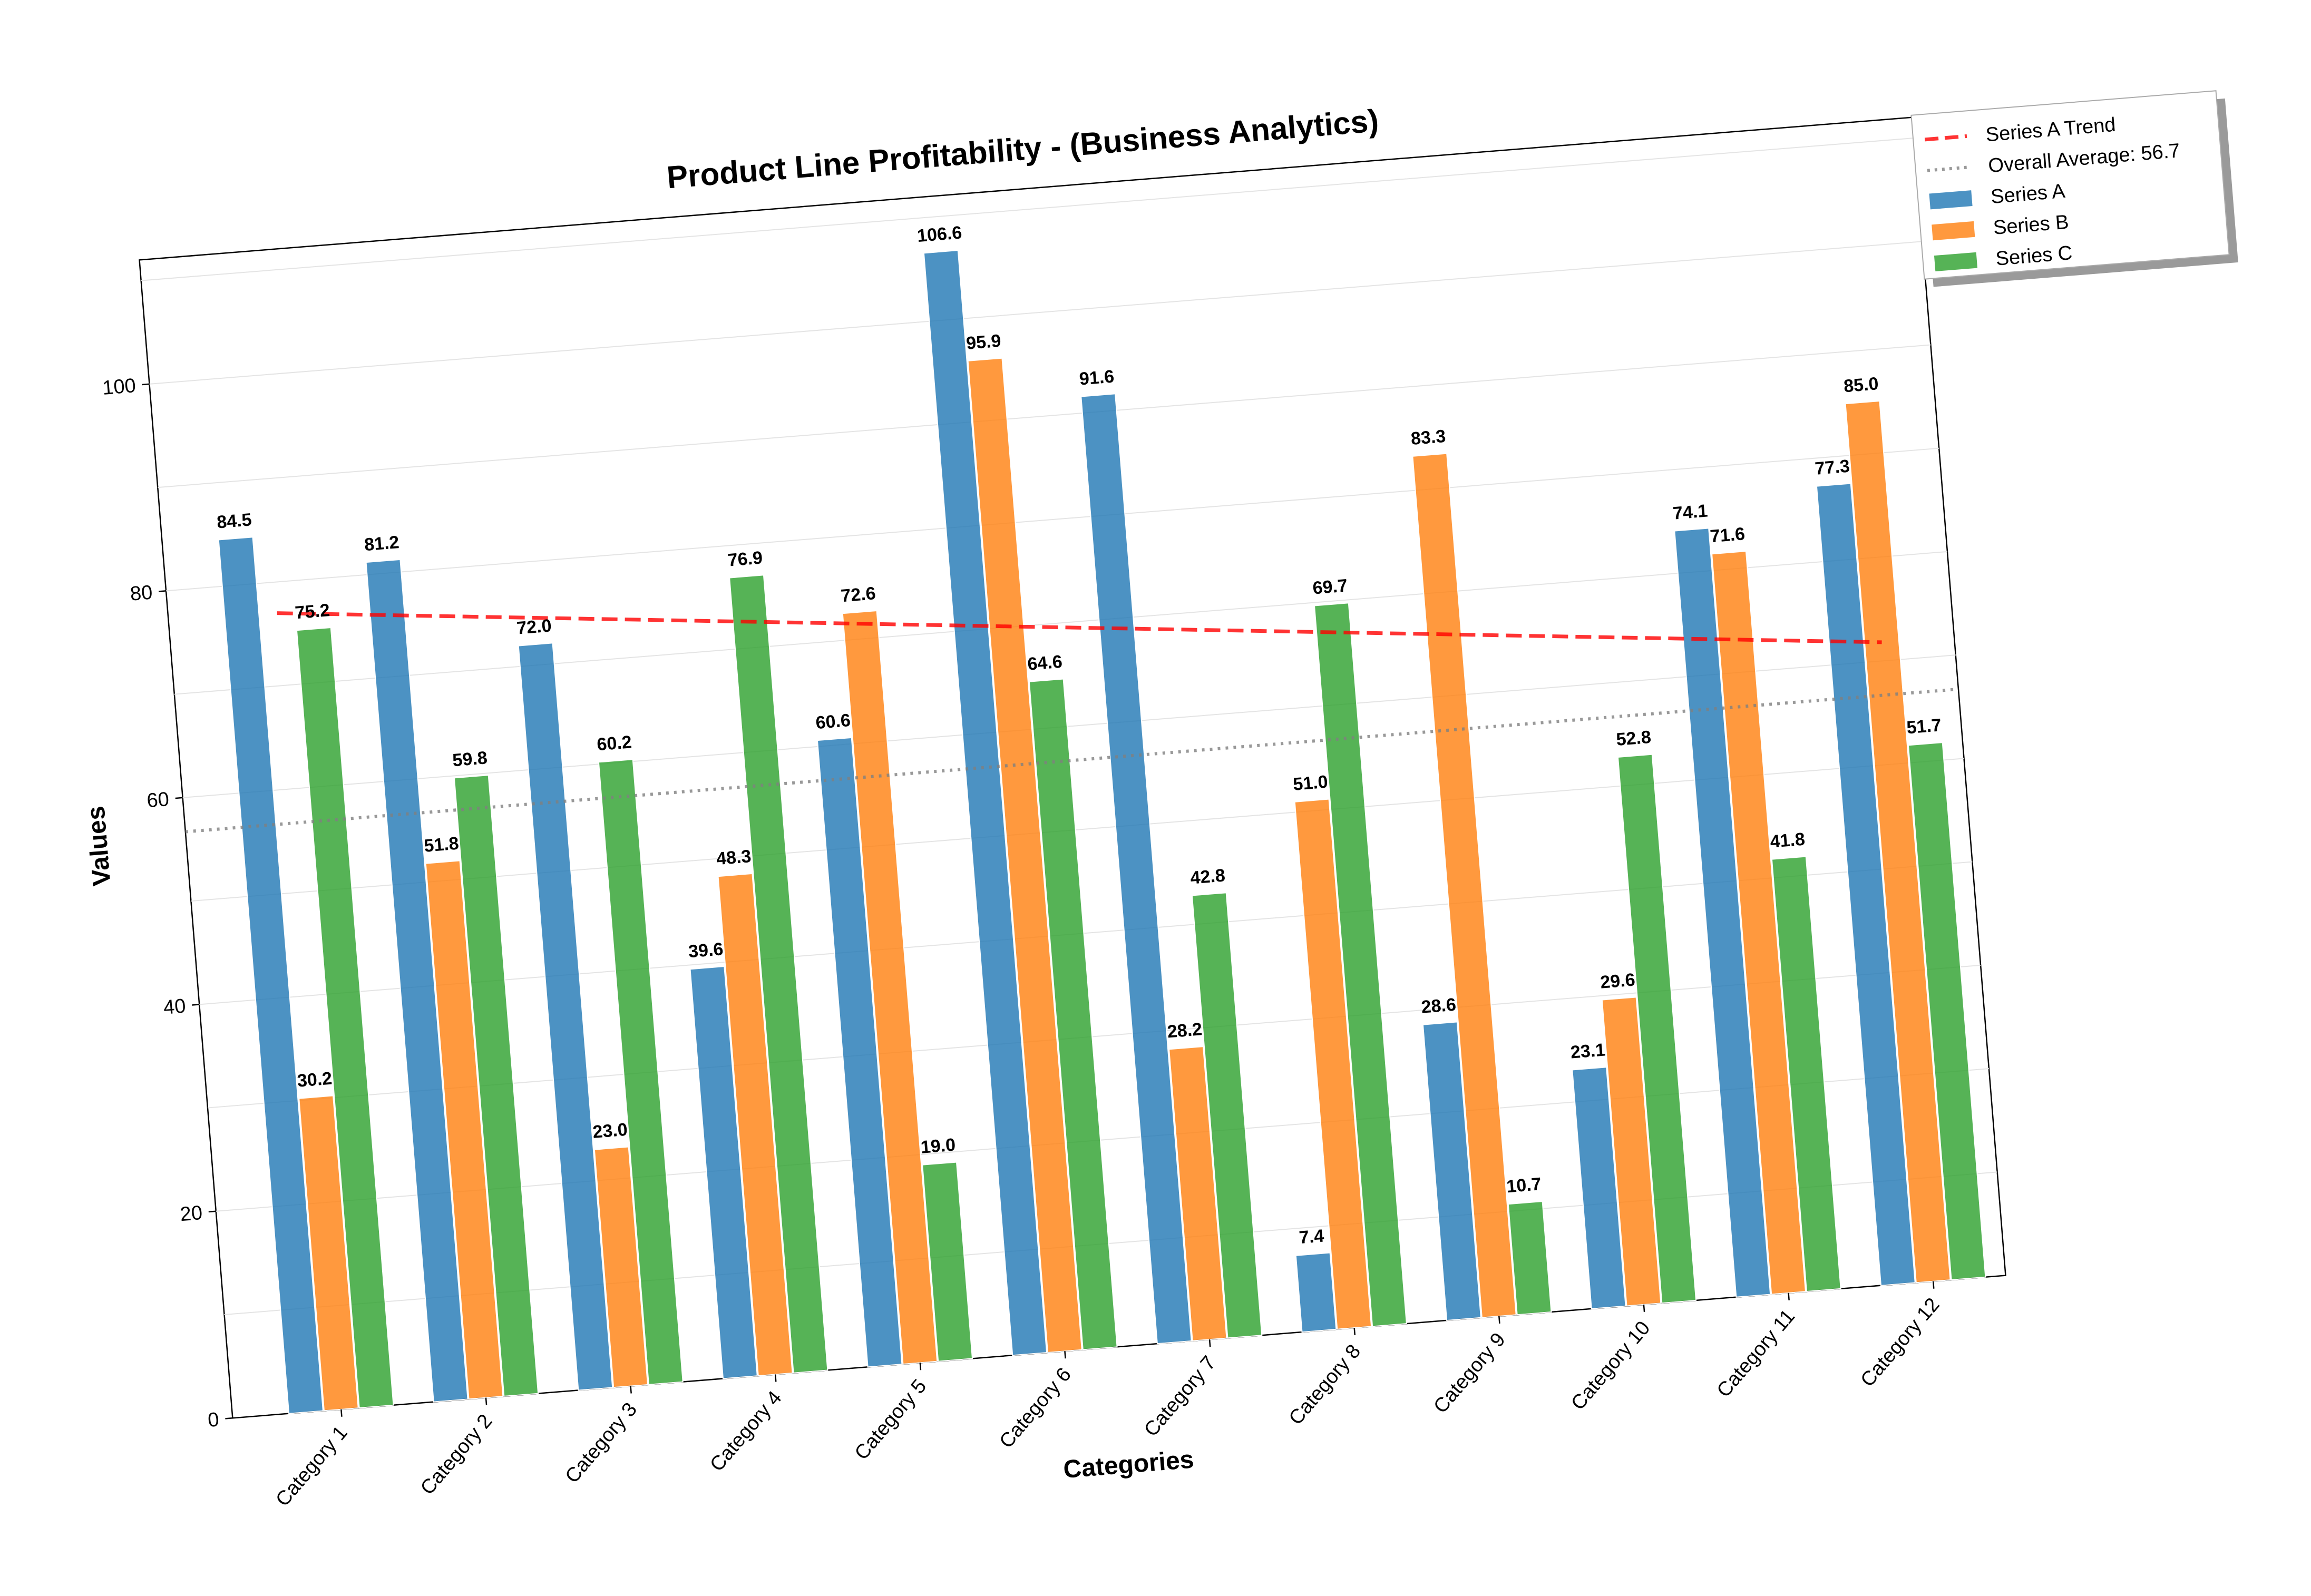 The height and width of the screenshot is (1596, 2311). What do you see at coordinates (939, 234) in the screenshot?
I see `value-label: 106.6` at bounding box center [939, 234].